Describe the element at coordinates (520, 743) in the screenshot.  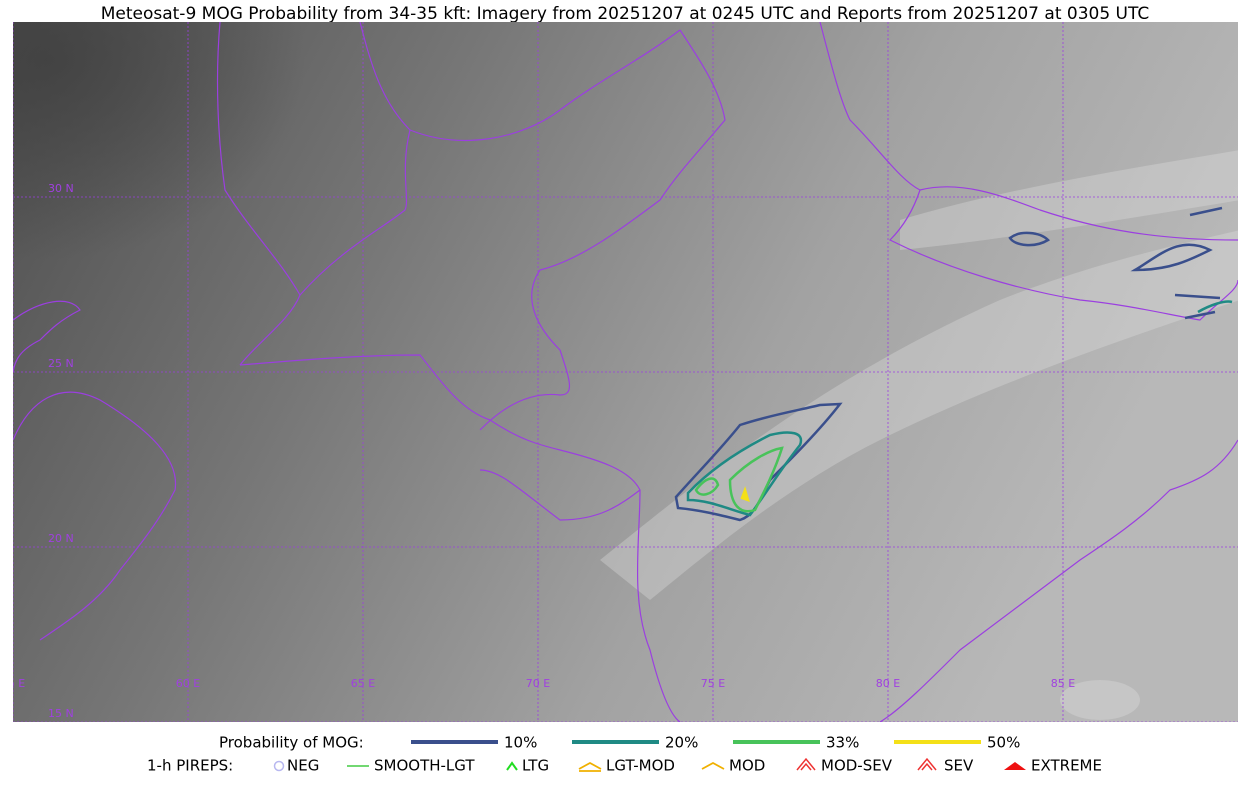
I see `legend-label: 10%` at that location.